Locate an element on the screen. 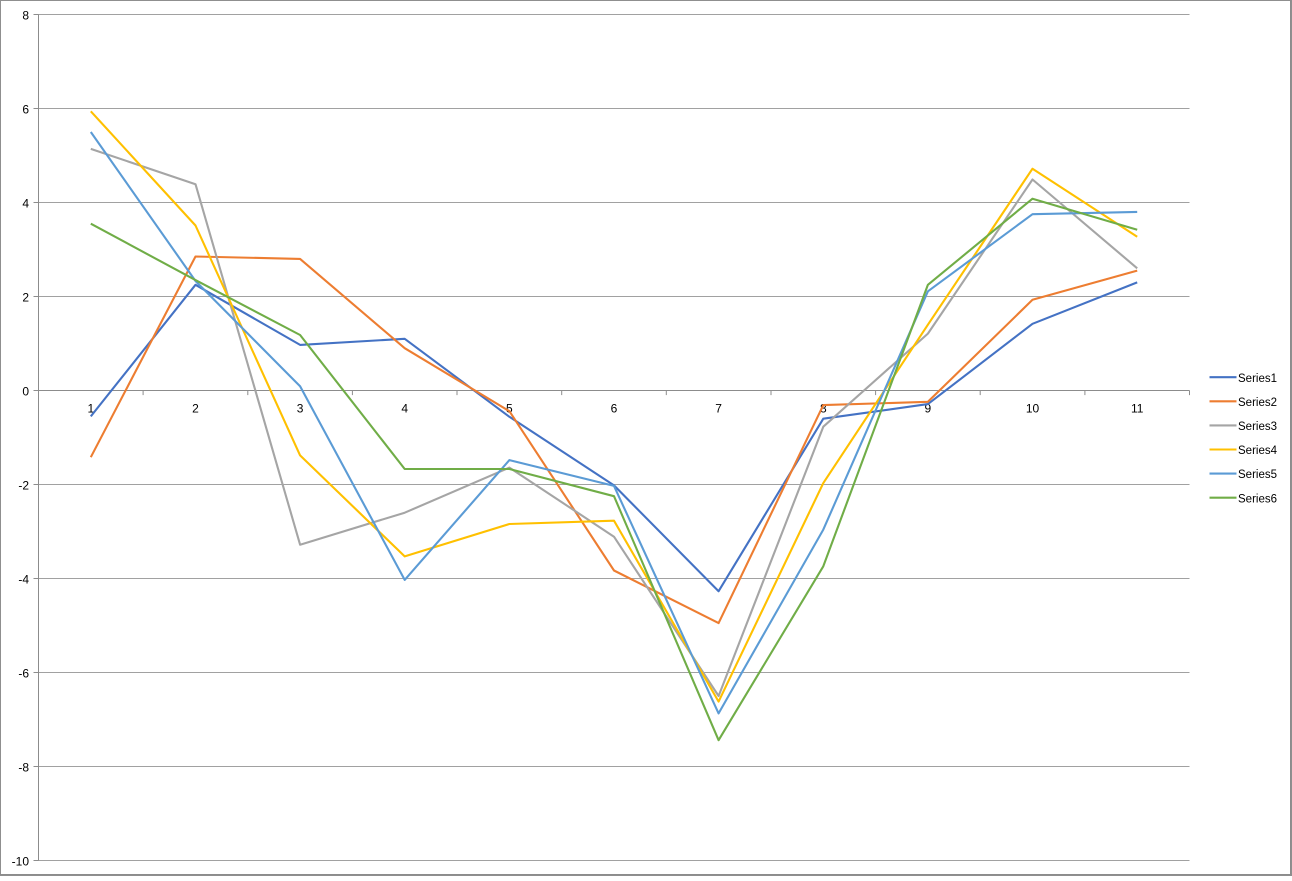 The height and width of the screenshot is (881, 1292). svg-text: 7 is located at coordinates (718, 408).